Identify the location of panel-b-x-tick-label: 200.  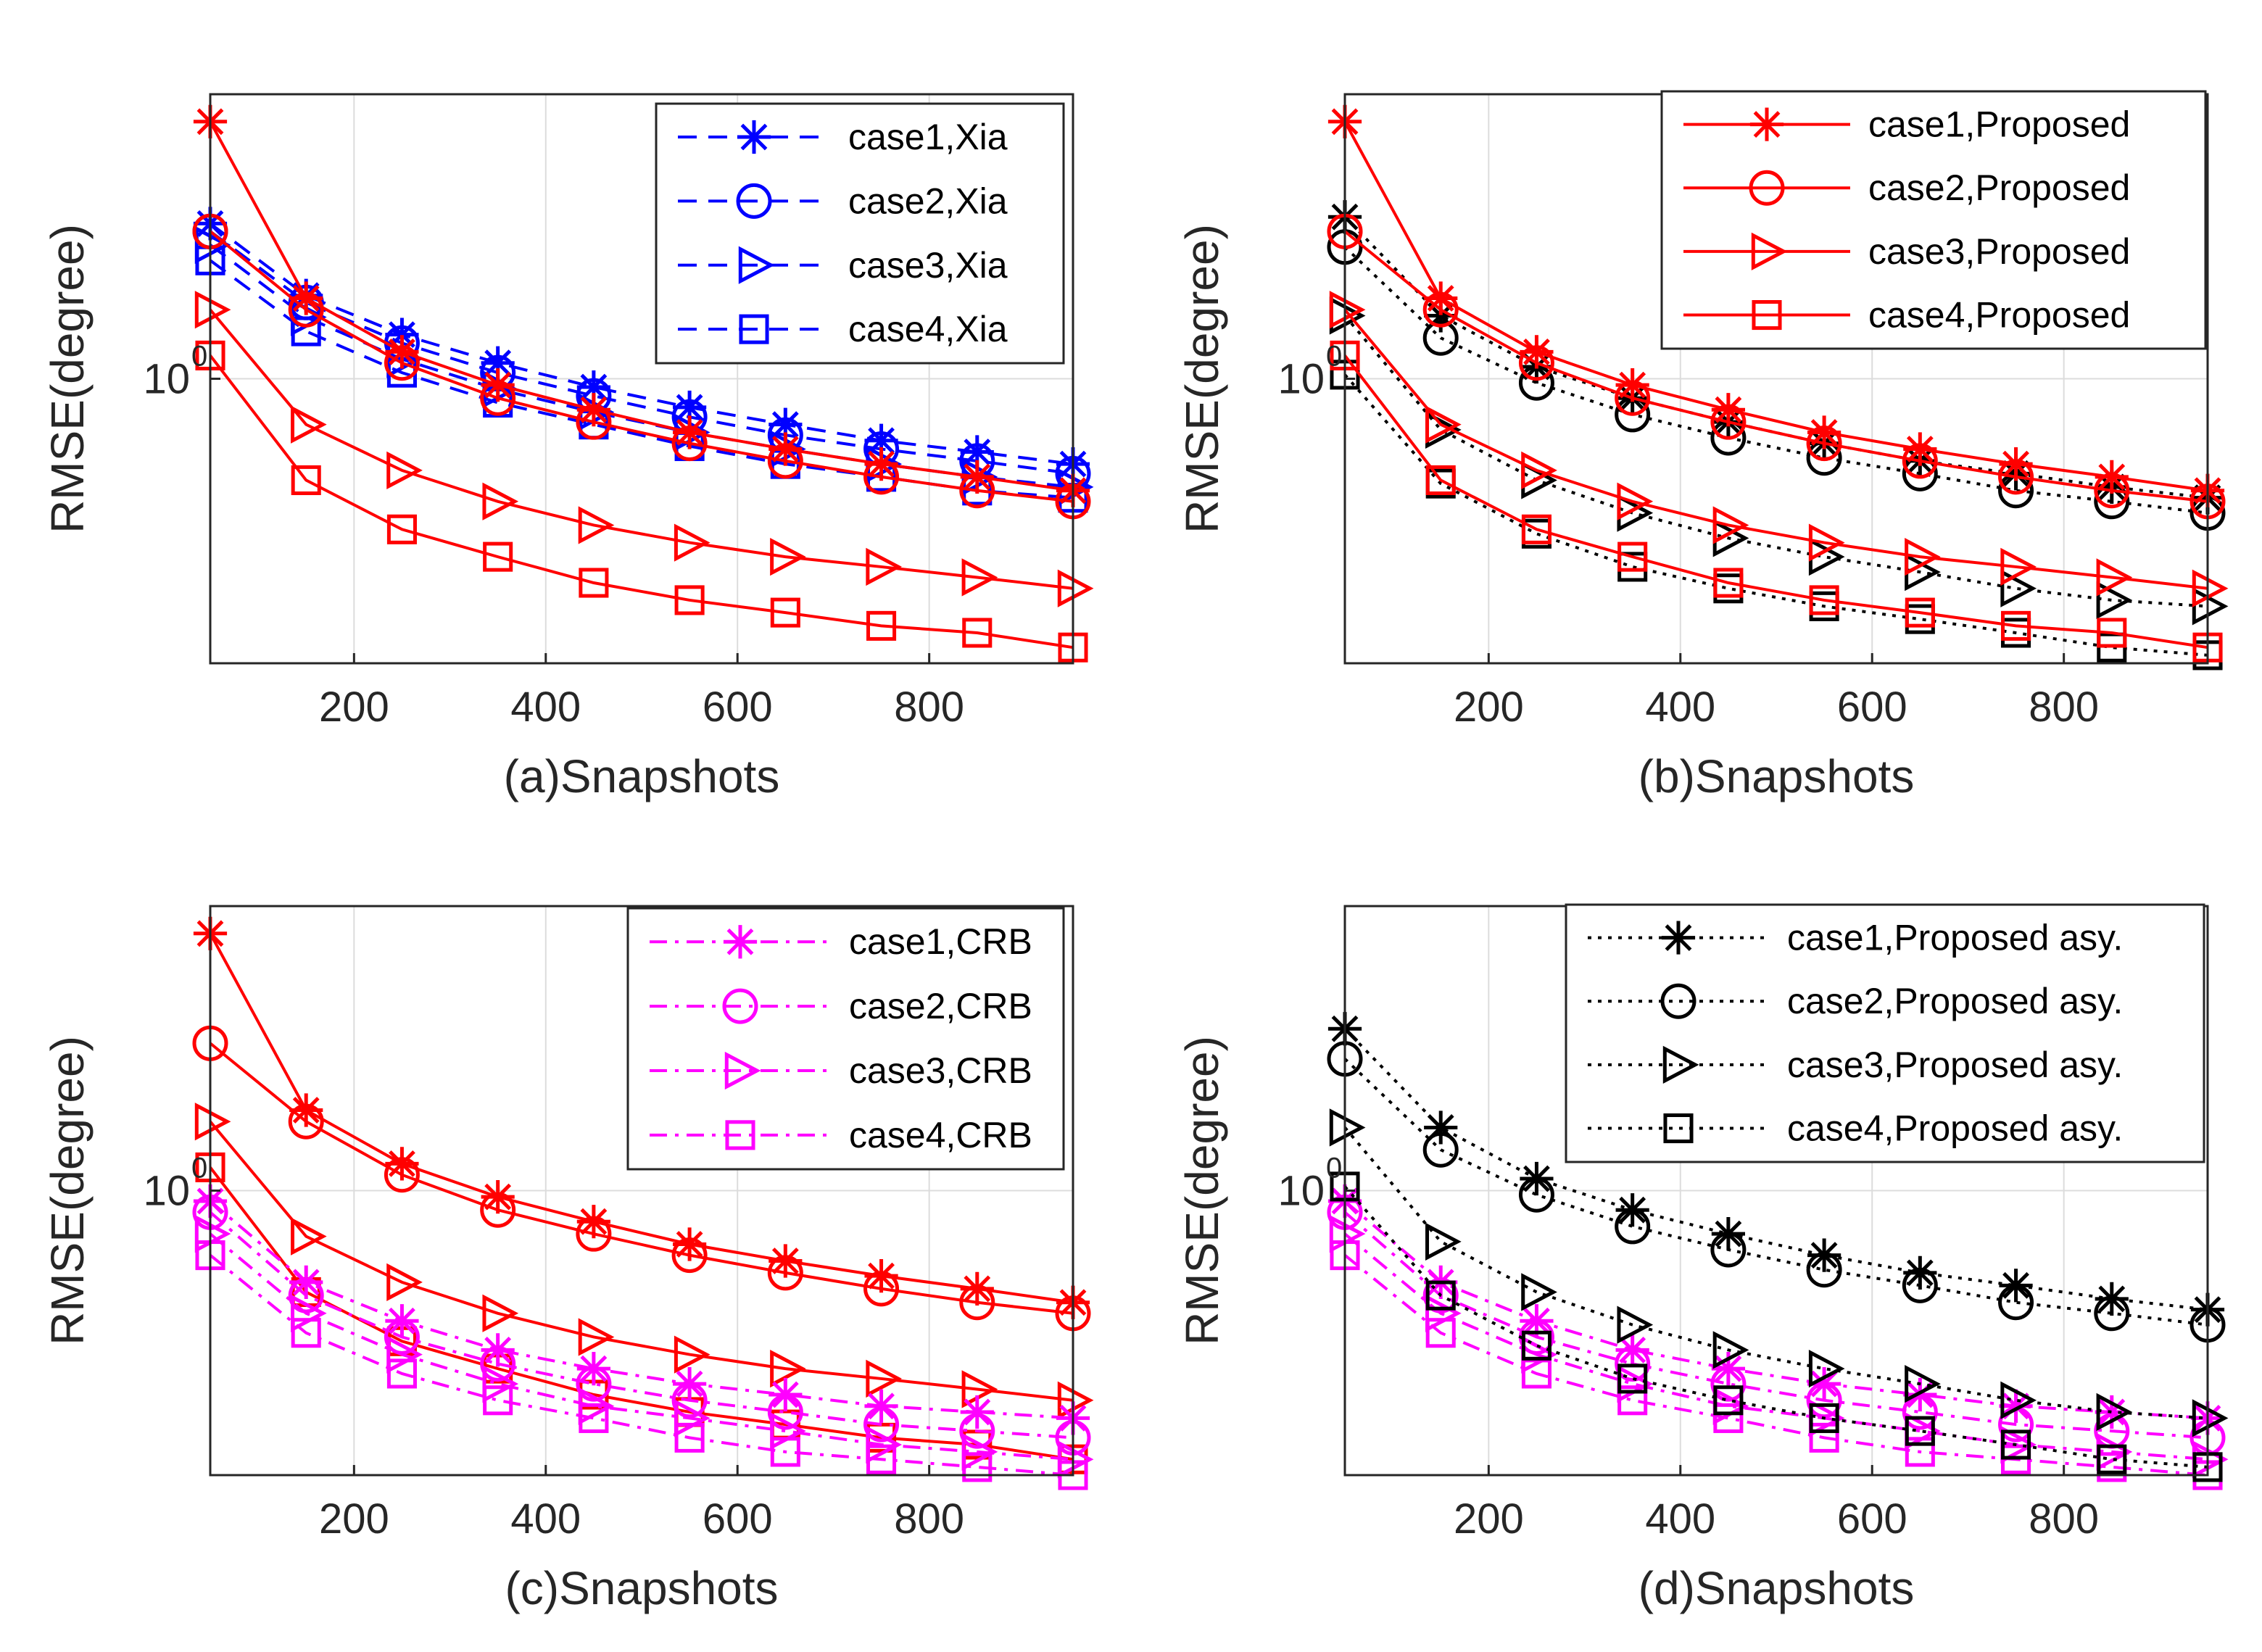
(1489, 707).